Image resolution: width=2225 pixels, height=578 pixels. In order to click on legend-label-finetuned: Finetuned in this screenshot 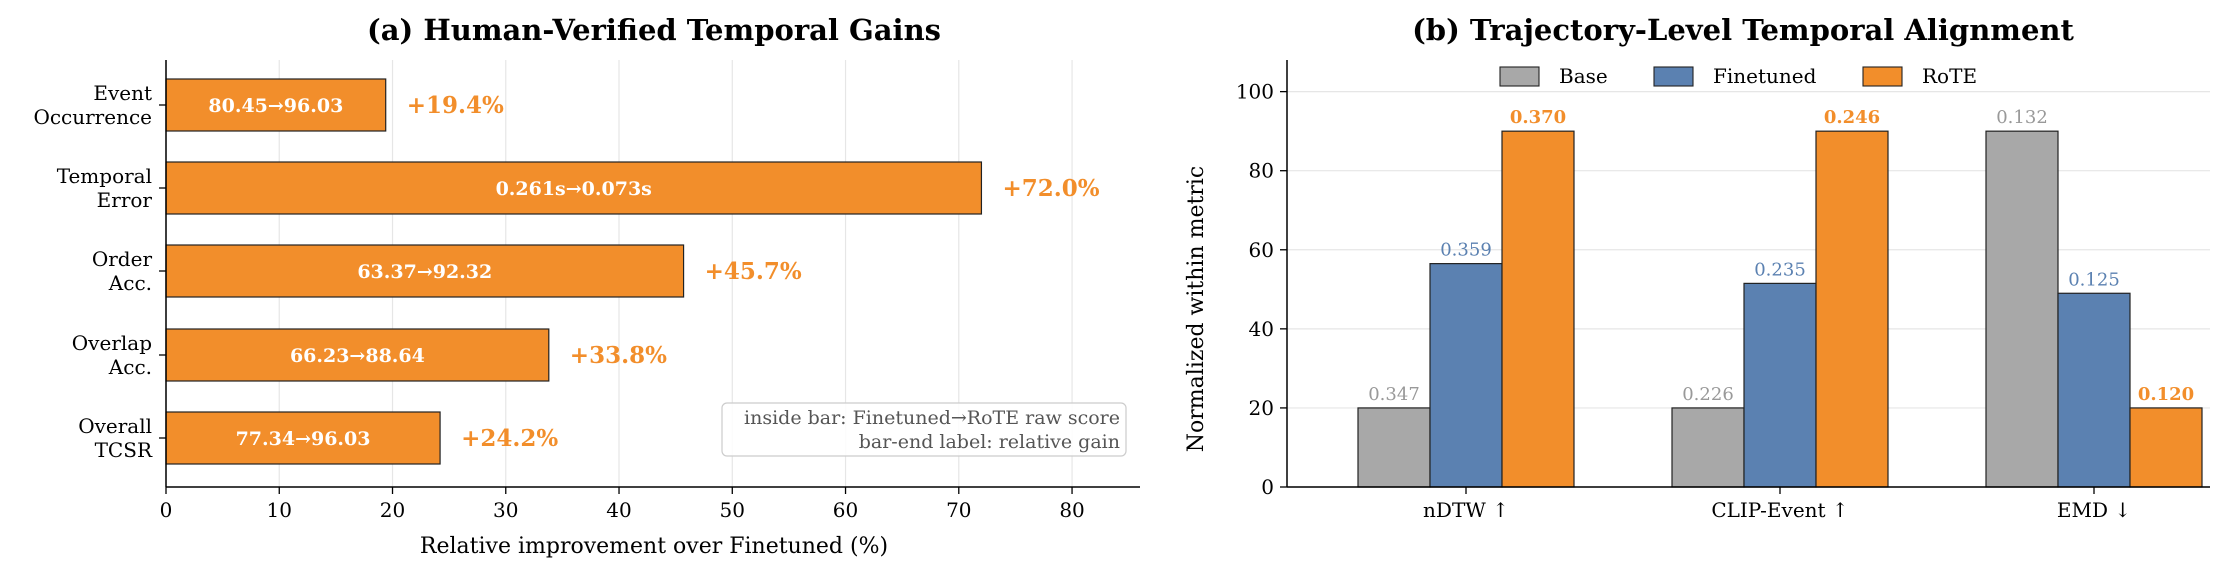, I will do `click(1765, 76)`.